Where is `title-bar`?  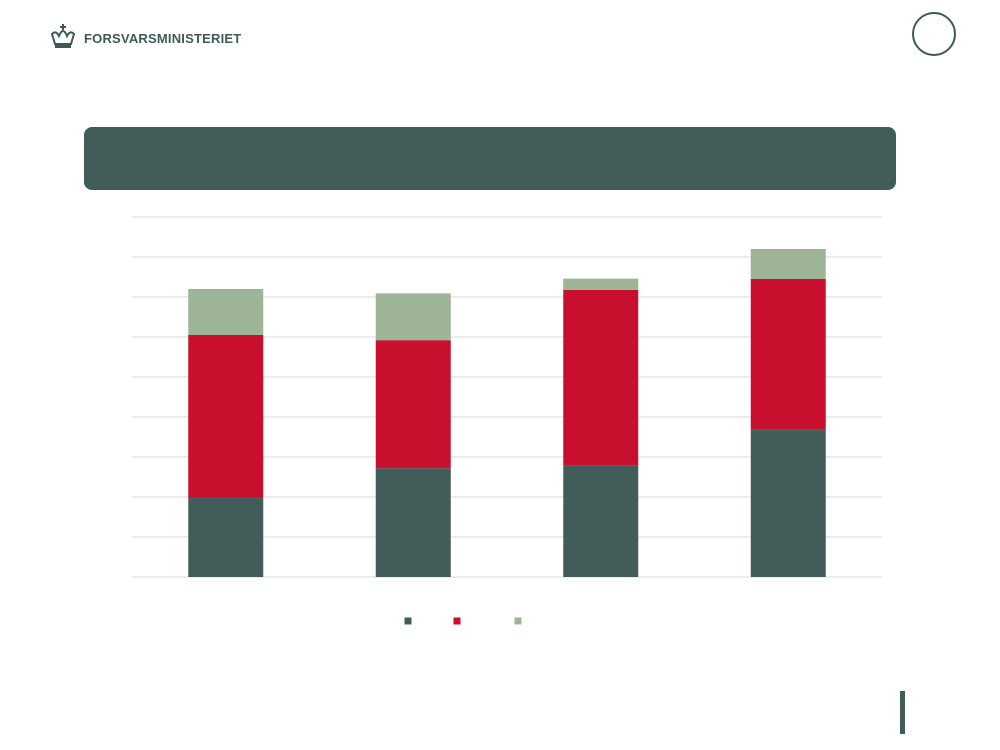 title-bar is located at coordinates (490, 158).